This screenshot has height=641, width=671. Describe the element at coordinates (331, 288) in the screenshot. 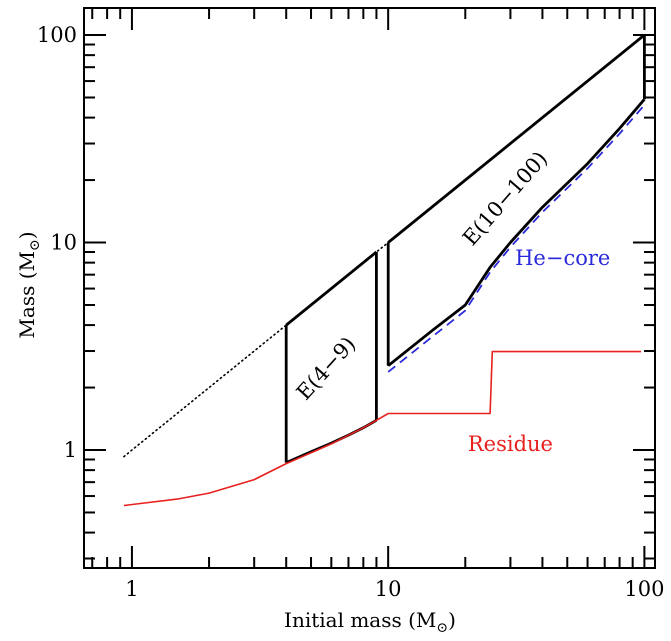

I see `series-e49-top-edge` at that location.